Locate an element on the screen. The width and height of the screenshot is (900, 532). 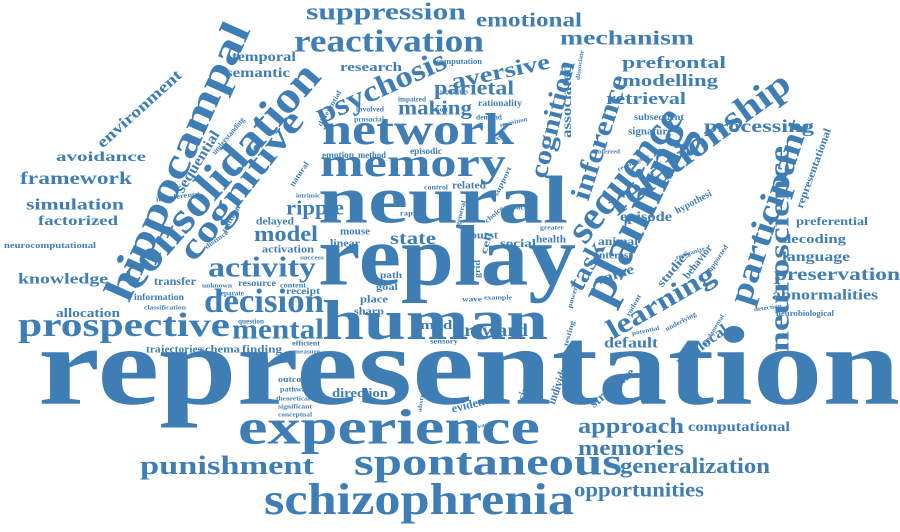
word-subsequent: subsequent is located at coordinates (659, 117).